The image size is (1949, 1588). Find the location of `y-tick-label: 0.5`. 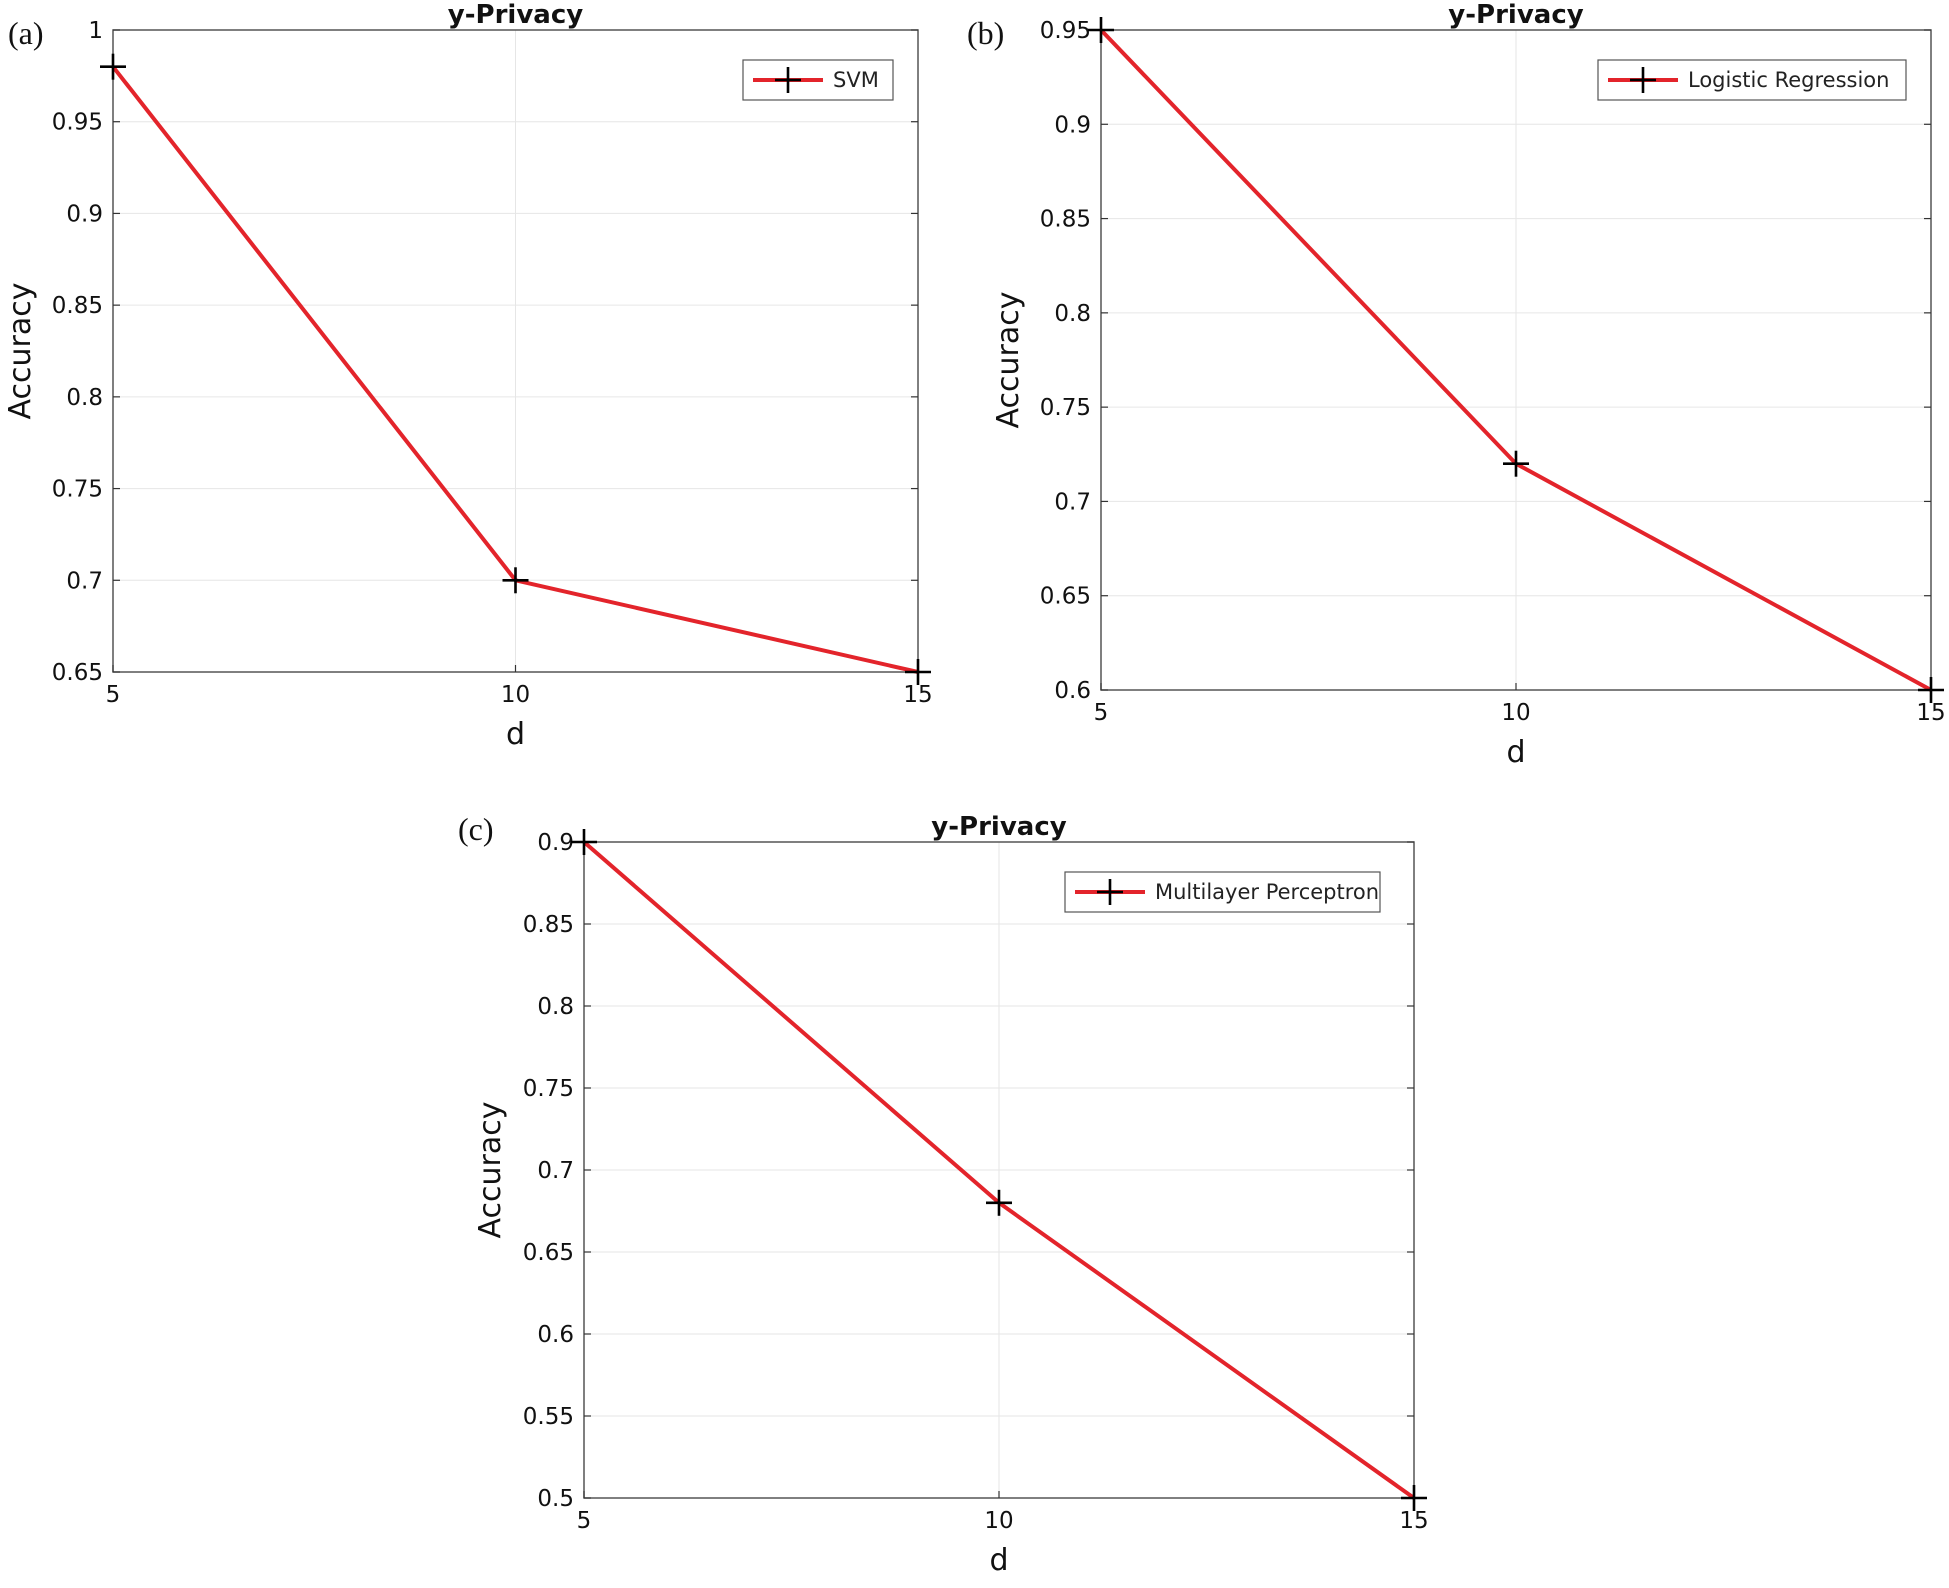

y-tick-label: 0.5 is located at coordinates (555, 1499).